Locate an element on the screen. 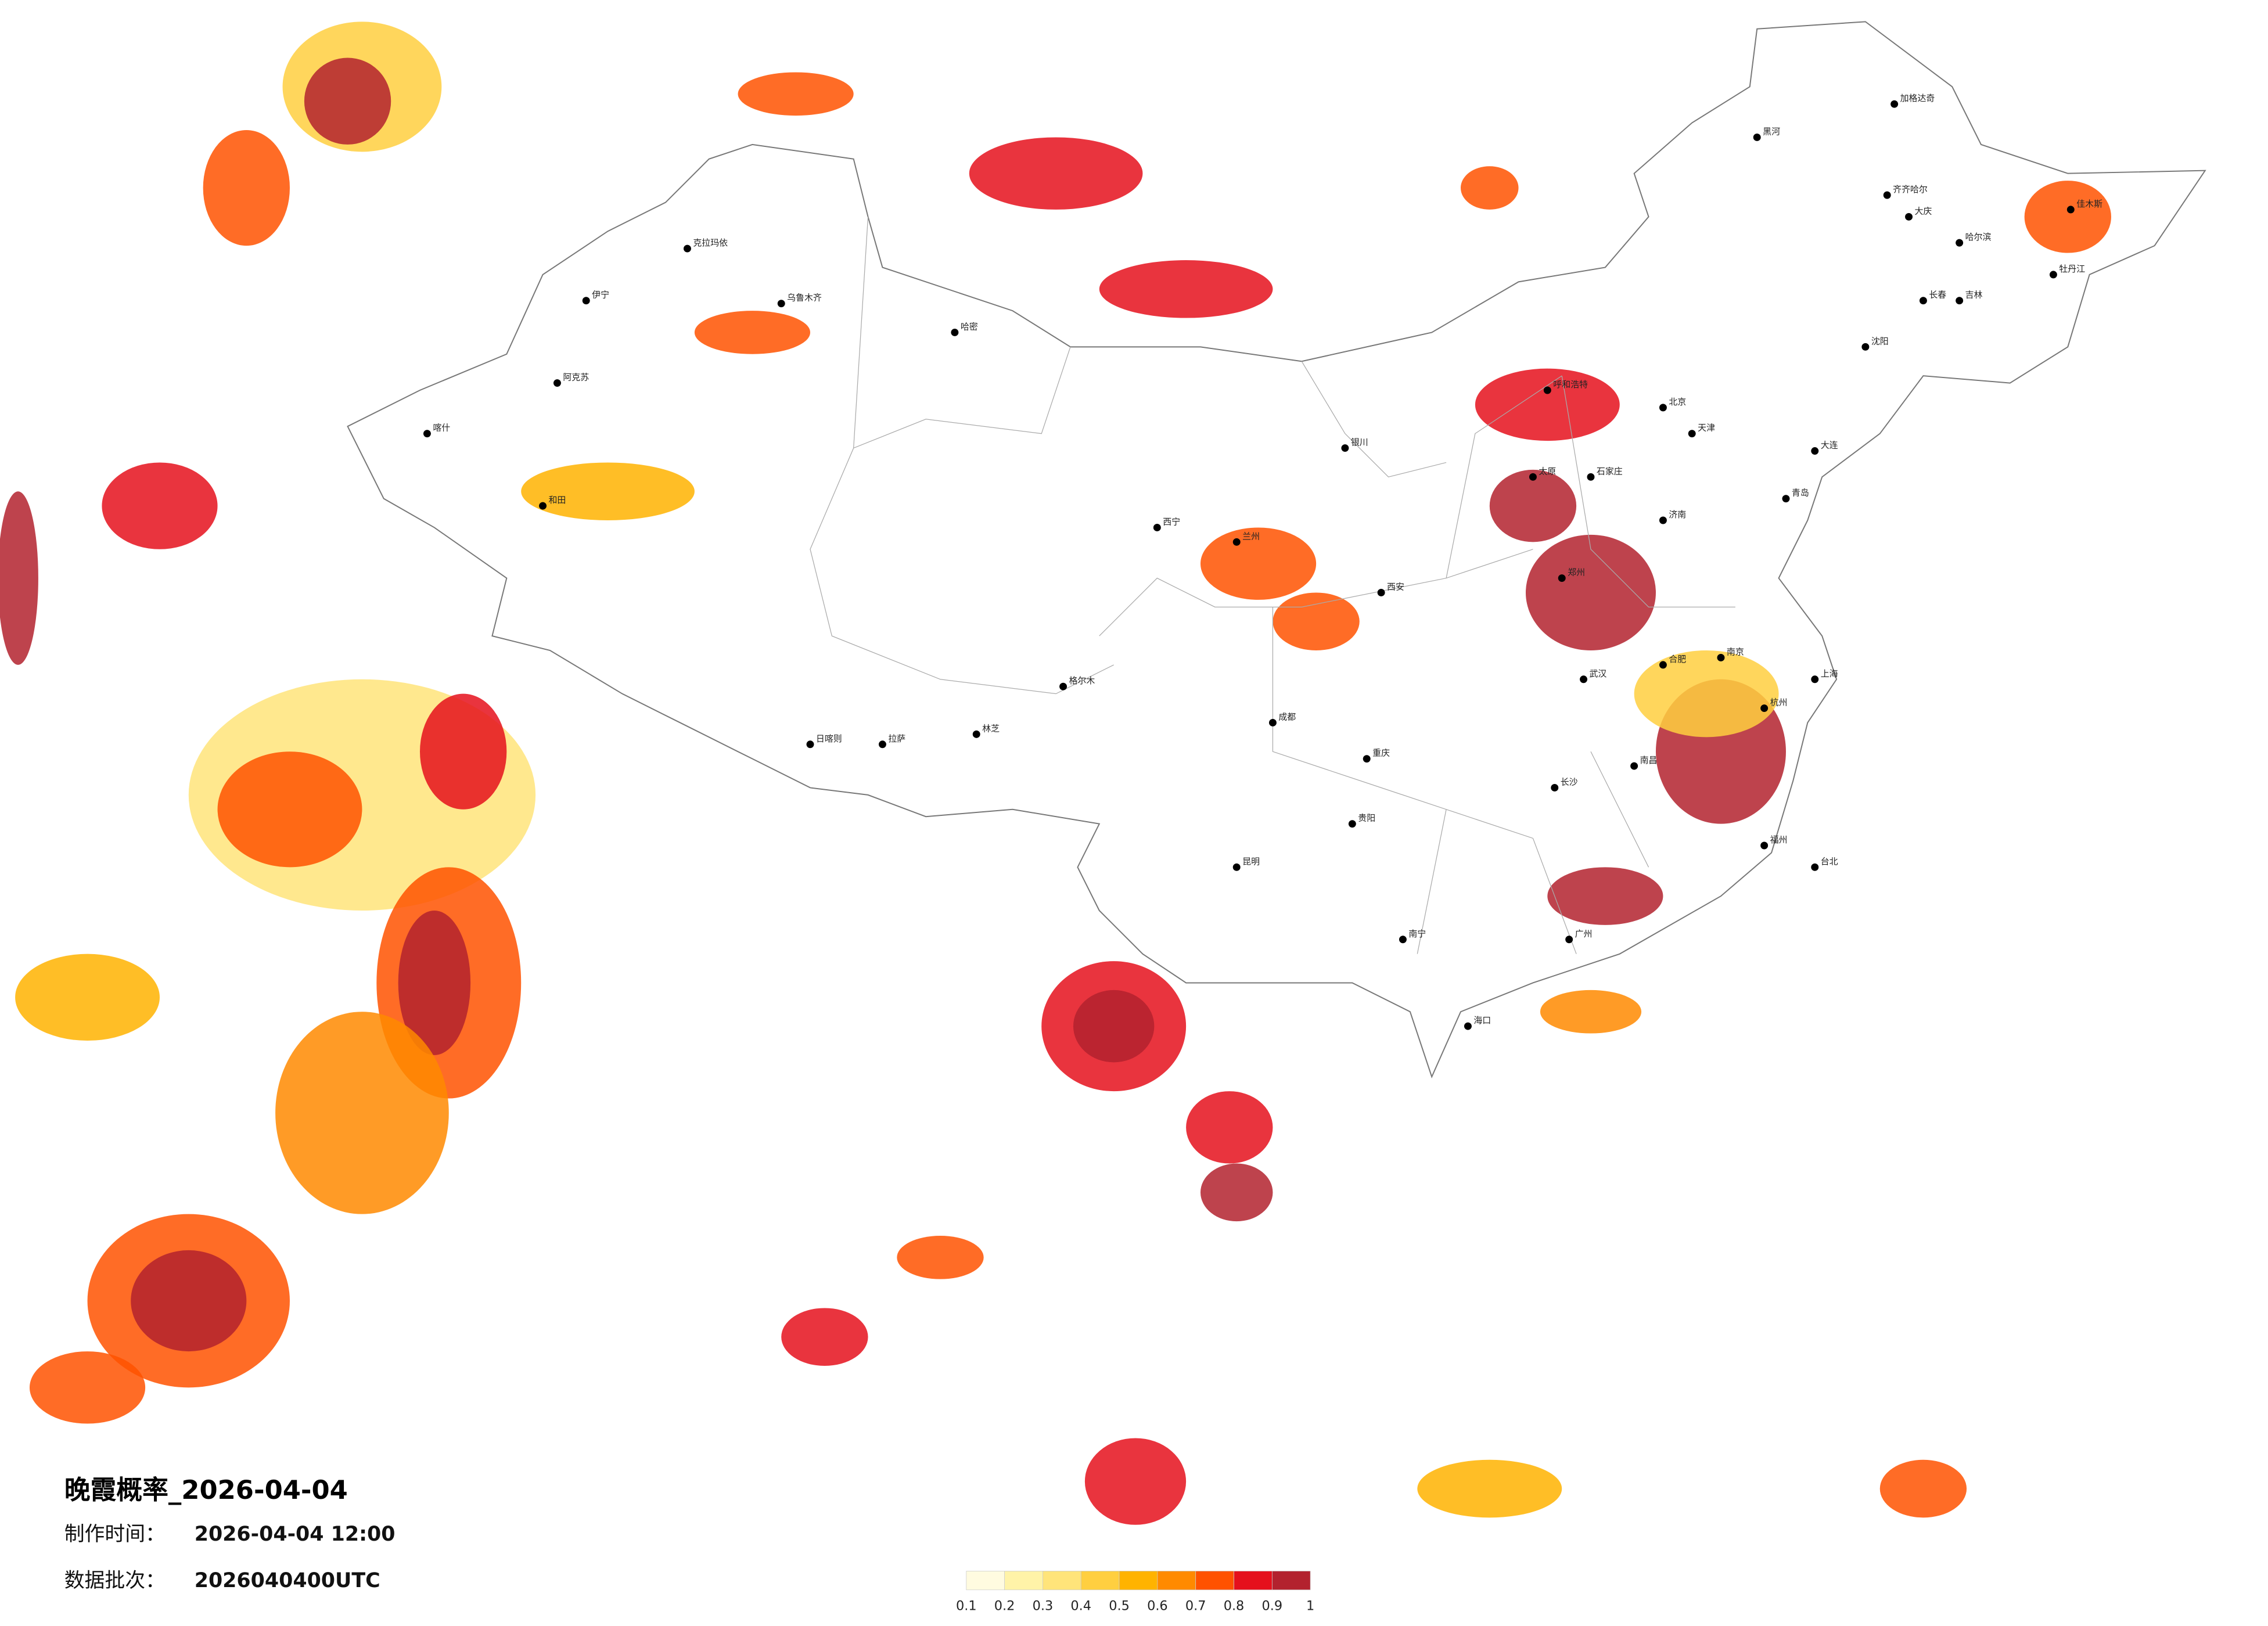  city-label: 大庆 is located at coordinates (1923, 211).